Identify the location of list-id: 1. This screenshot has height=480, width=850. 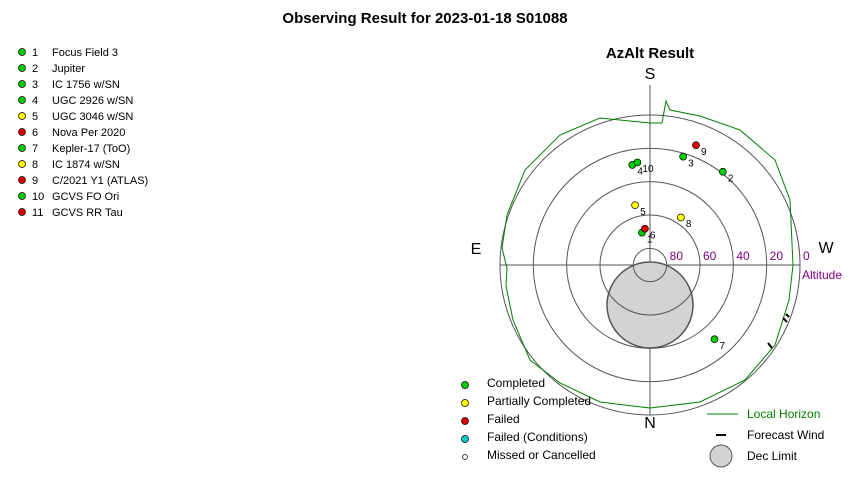
(35, 53).